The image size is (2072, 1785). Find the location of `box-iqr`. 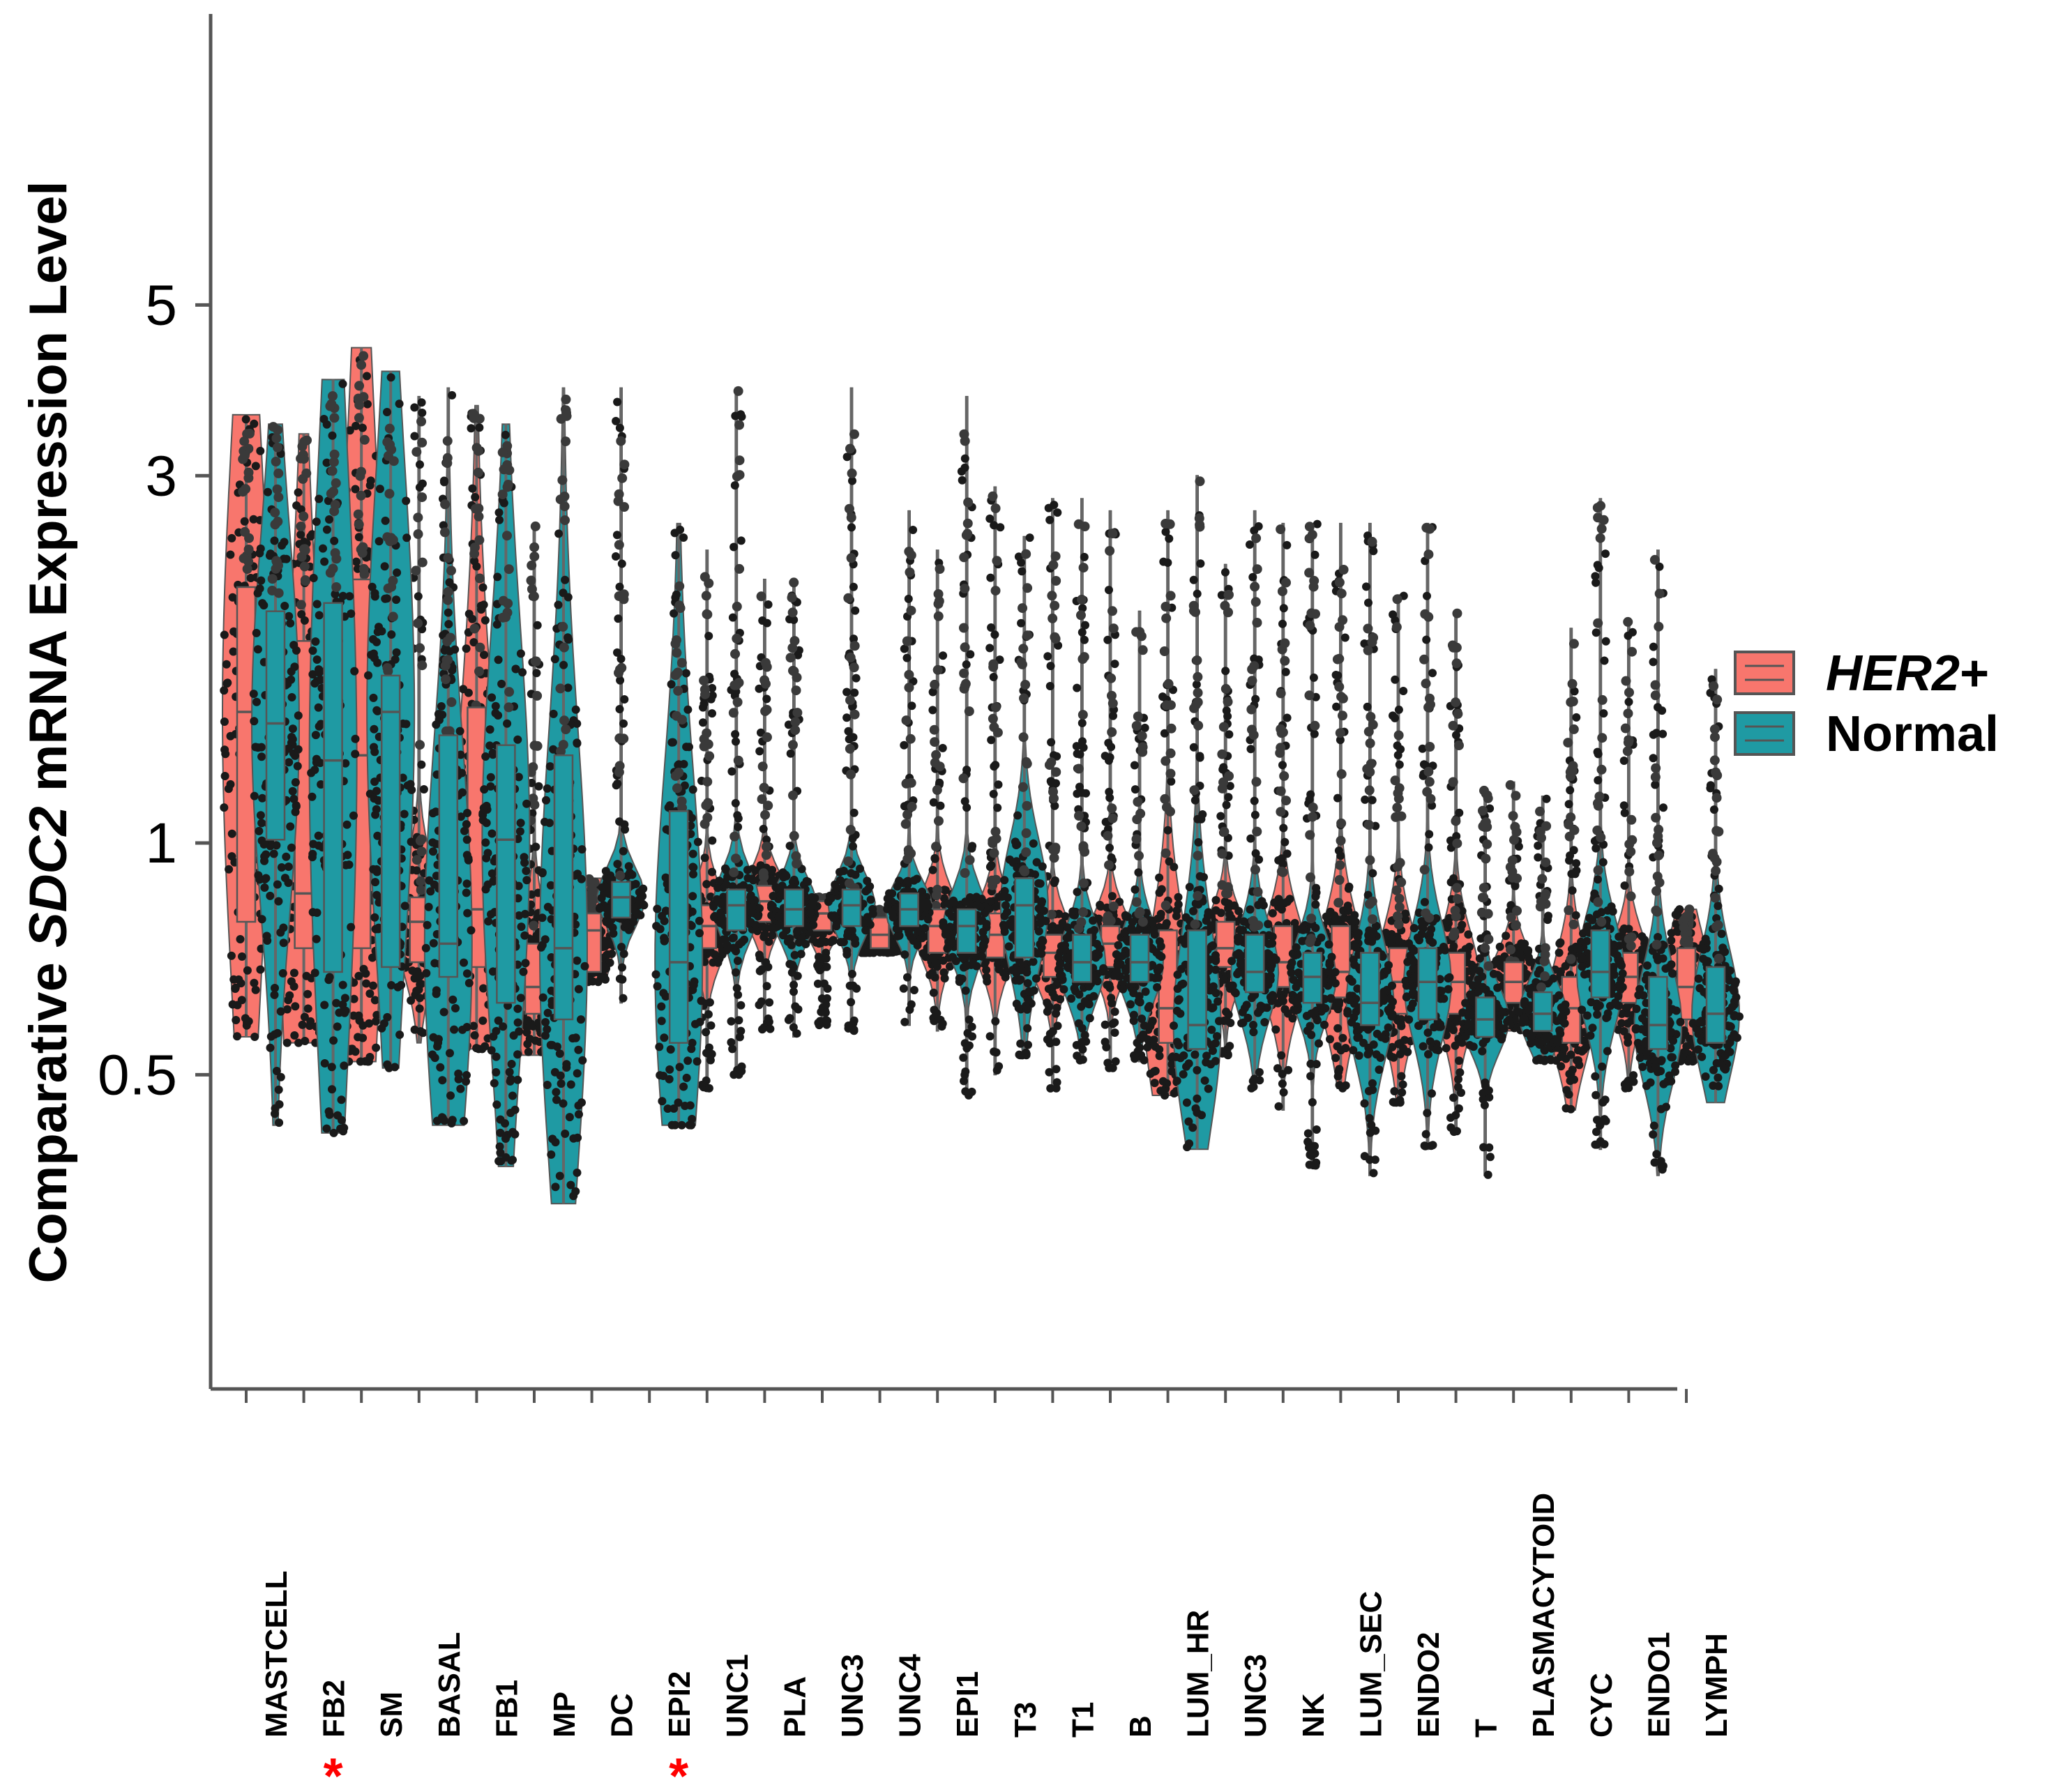

box-iqr is located at coordinates (275, 725).